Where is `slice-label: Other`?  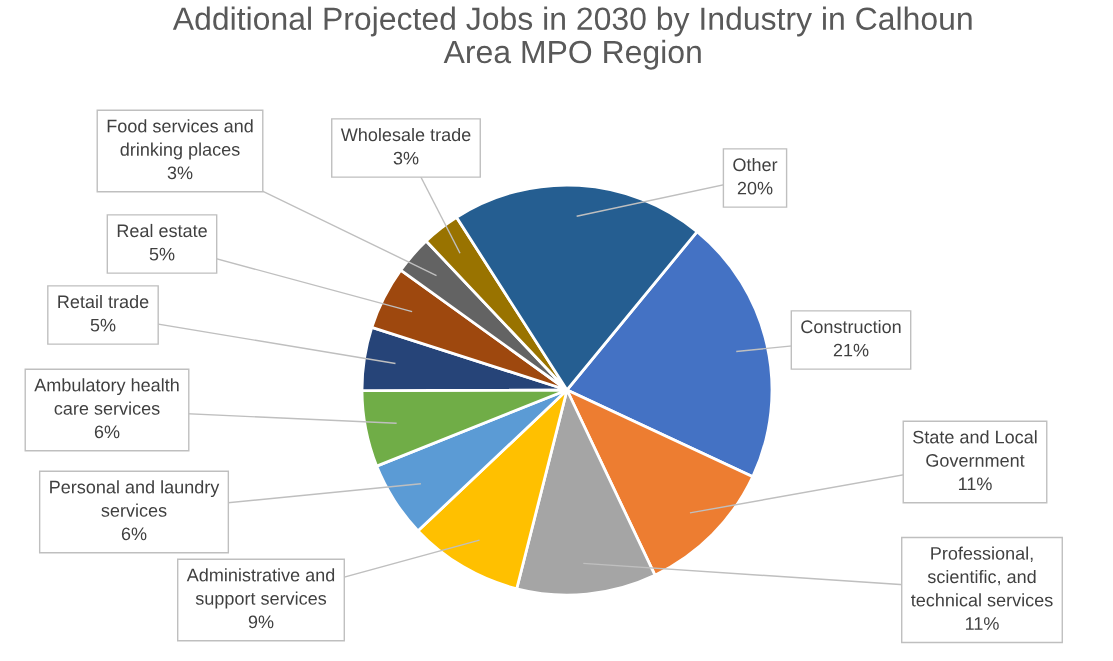
slice-label: Other is located at coordinates (755, 164).